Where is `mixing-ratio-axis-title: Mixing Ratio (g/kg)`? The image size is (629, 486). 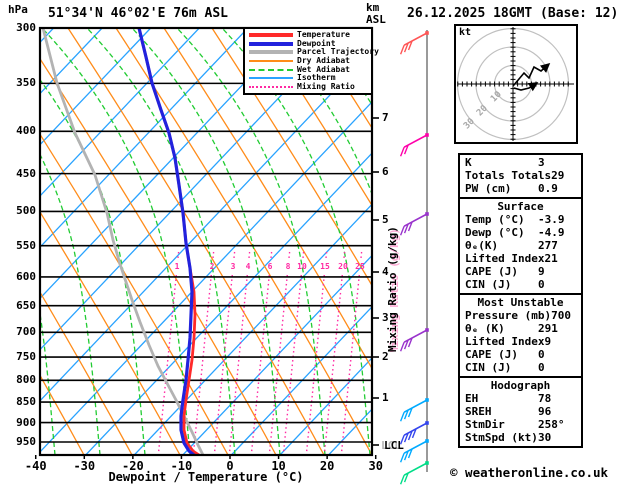
mixing-ratio-axis-title: Mixing Ratio (g/kg) is located at coordinates (392, 289).